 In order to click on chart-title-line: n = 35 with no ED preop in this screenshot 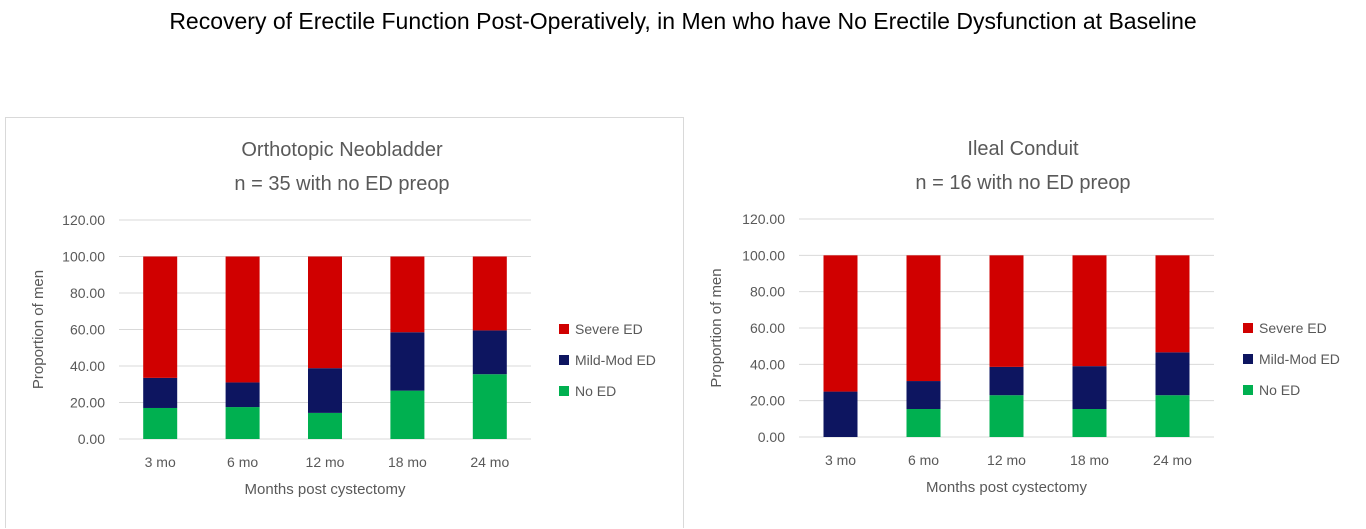, I will do `click(341, 184)`.